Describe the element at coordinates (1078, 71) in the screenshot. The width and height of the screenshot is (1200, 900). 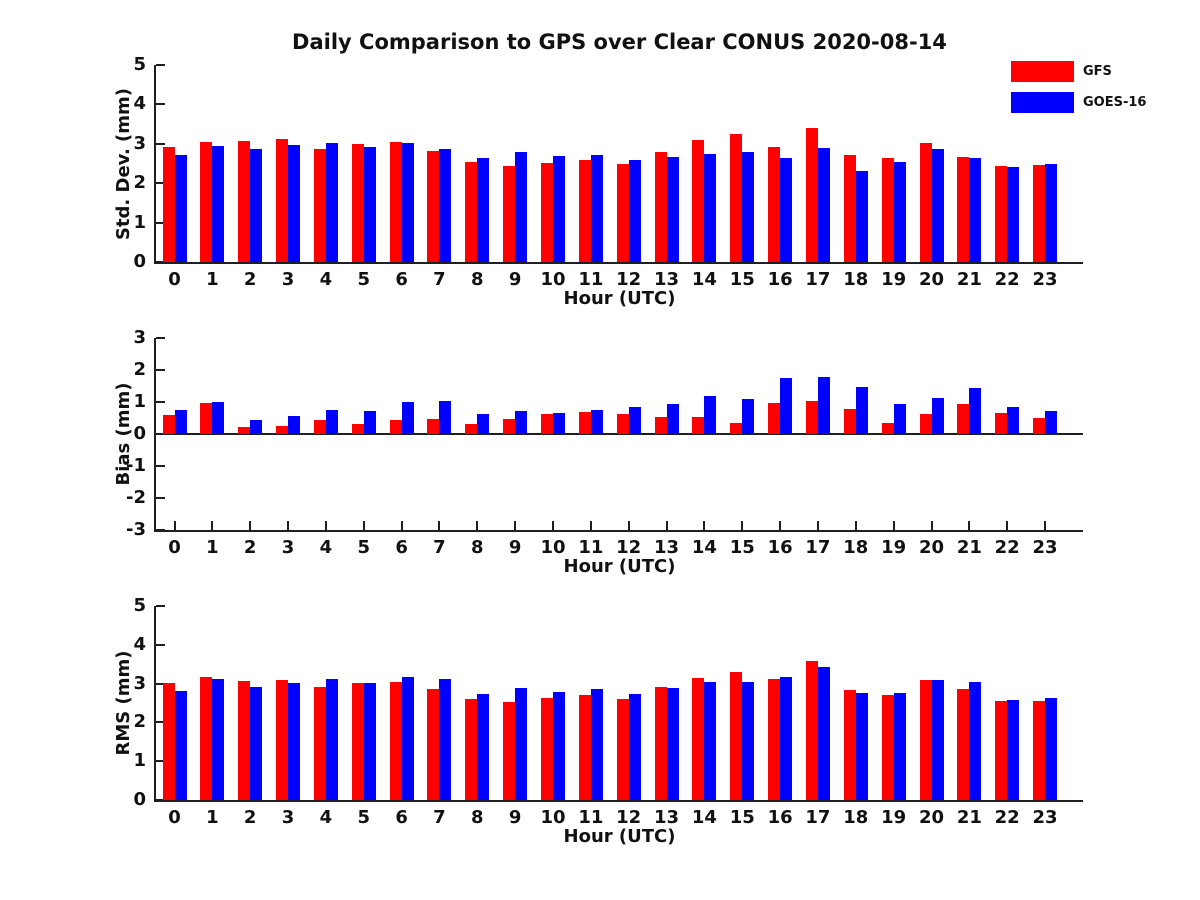
I see `legend-item-gfs: GFS` at that location.